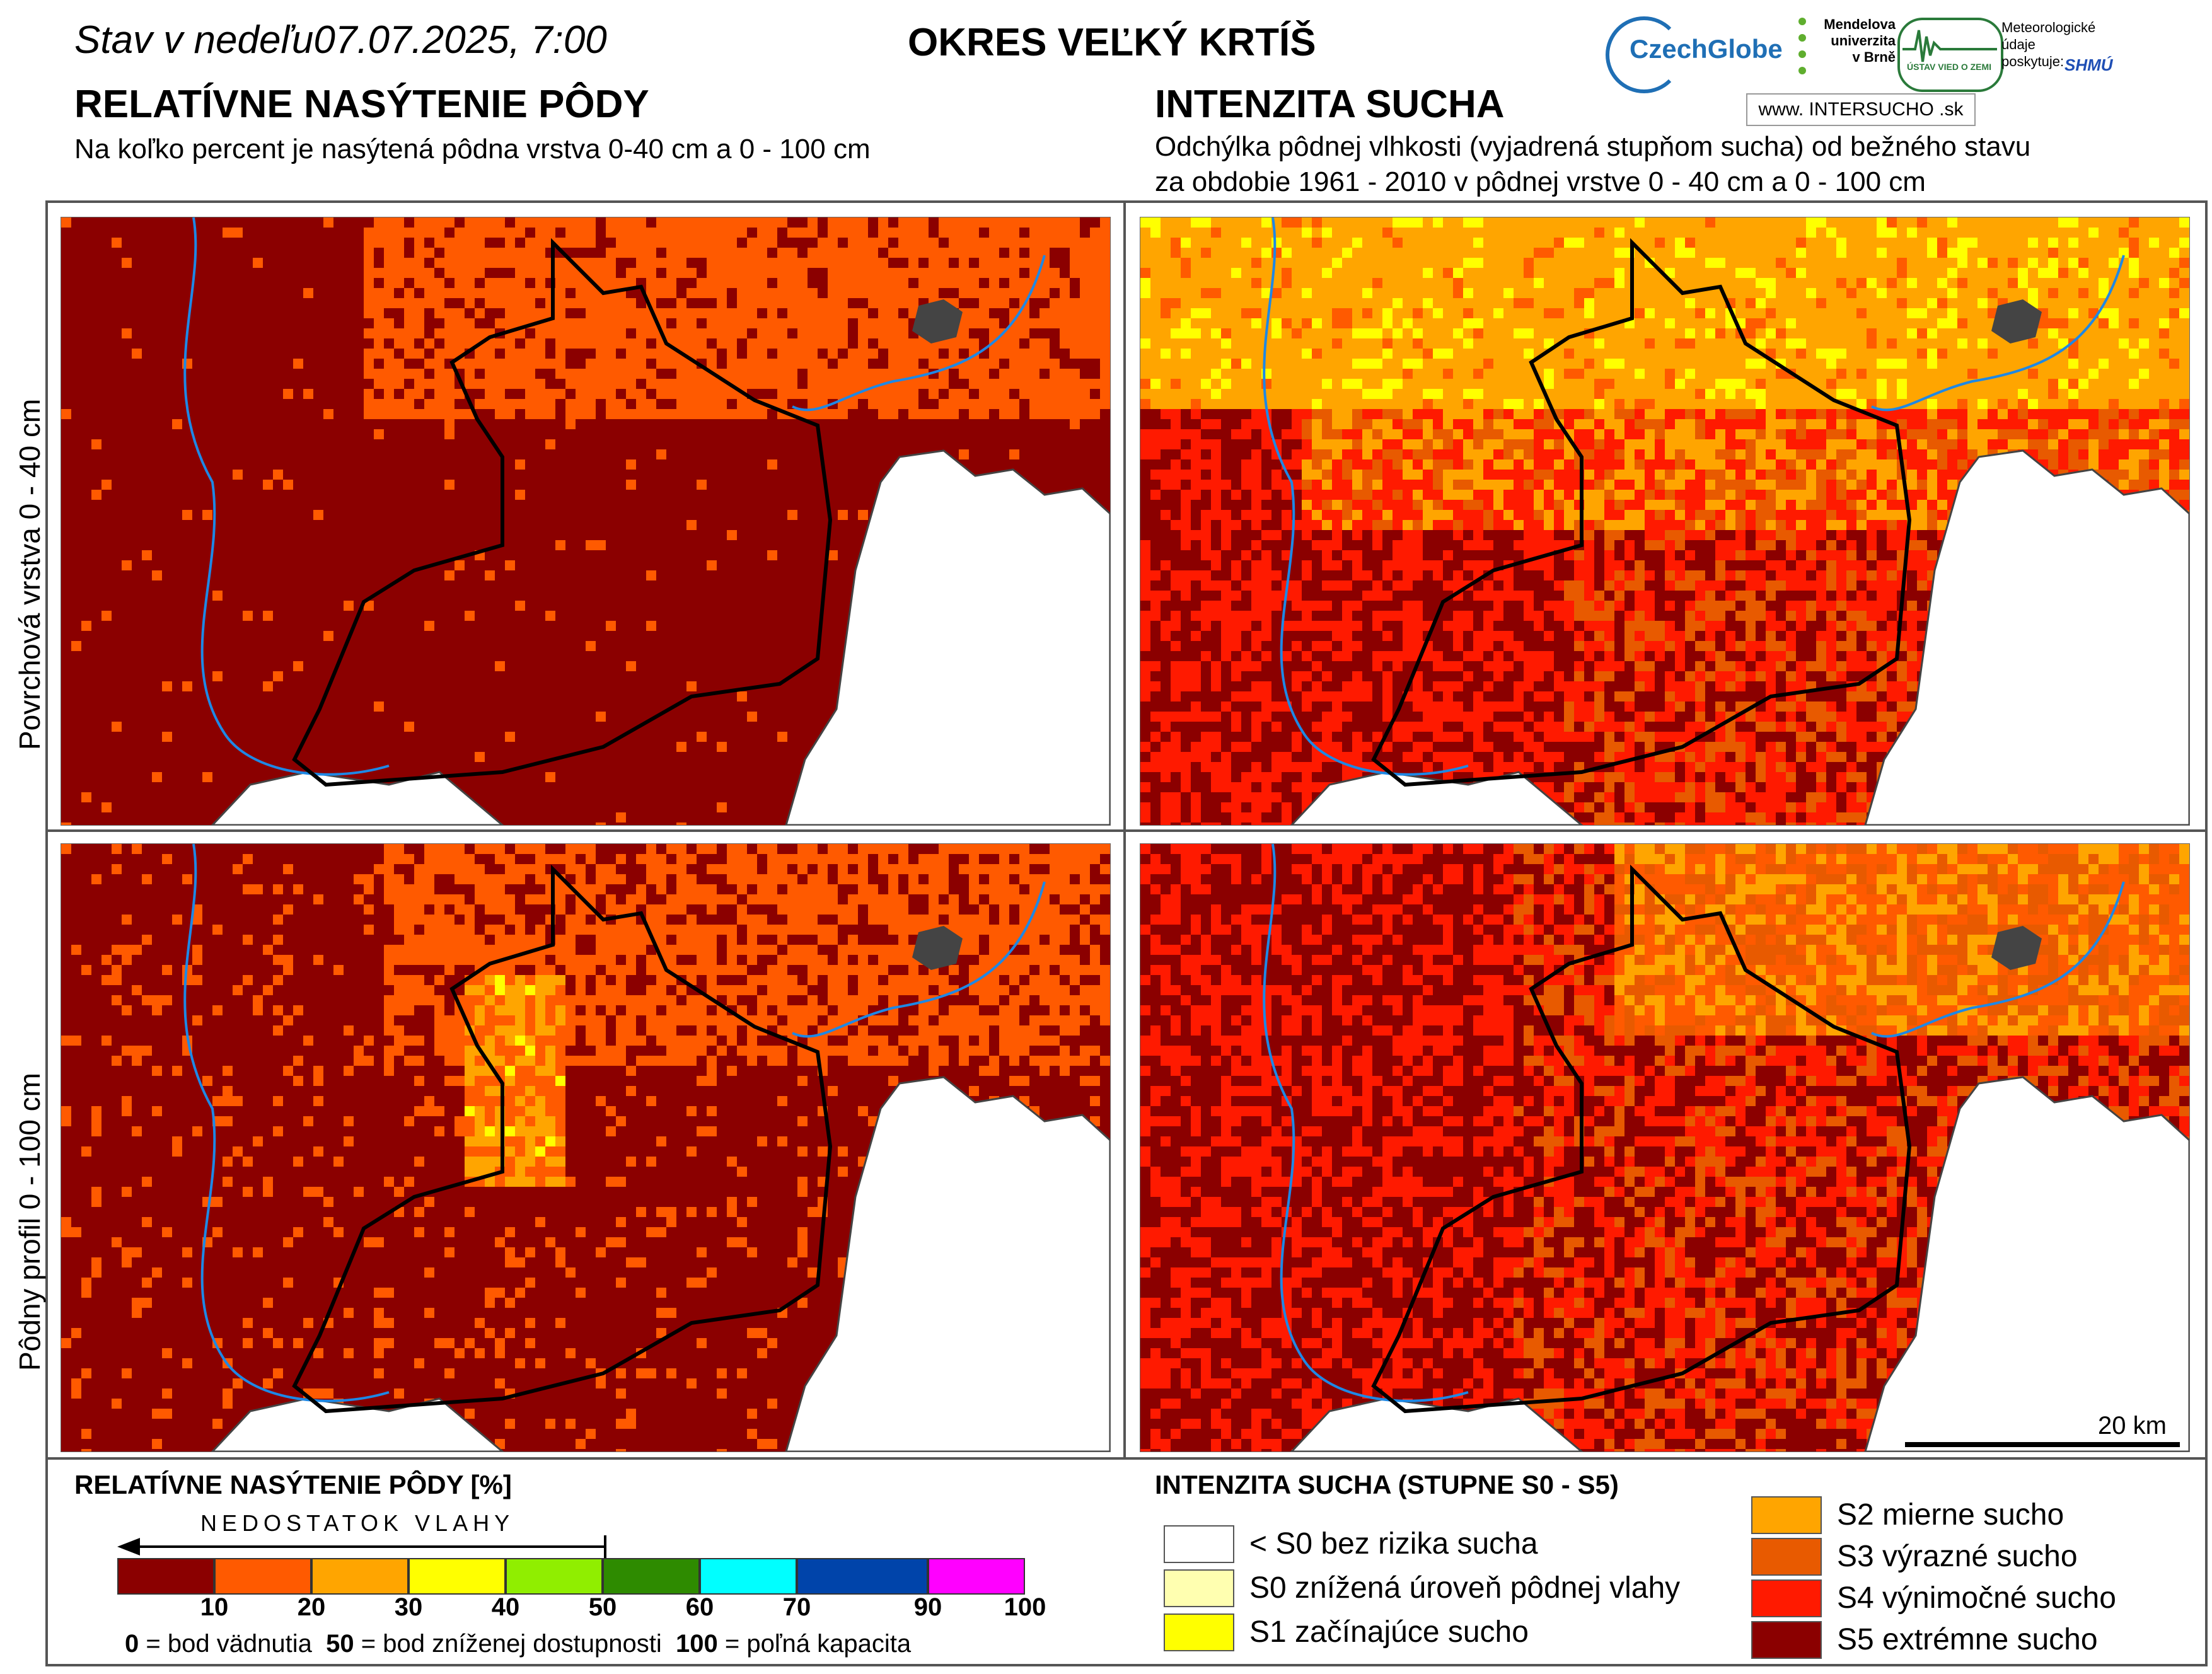 The image size is (2212, 1674). What do you see at coordinates (312, 1607) in the screenshot?
I see `legend-saturation-tick: 20` at bounding box center [312, 1607].